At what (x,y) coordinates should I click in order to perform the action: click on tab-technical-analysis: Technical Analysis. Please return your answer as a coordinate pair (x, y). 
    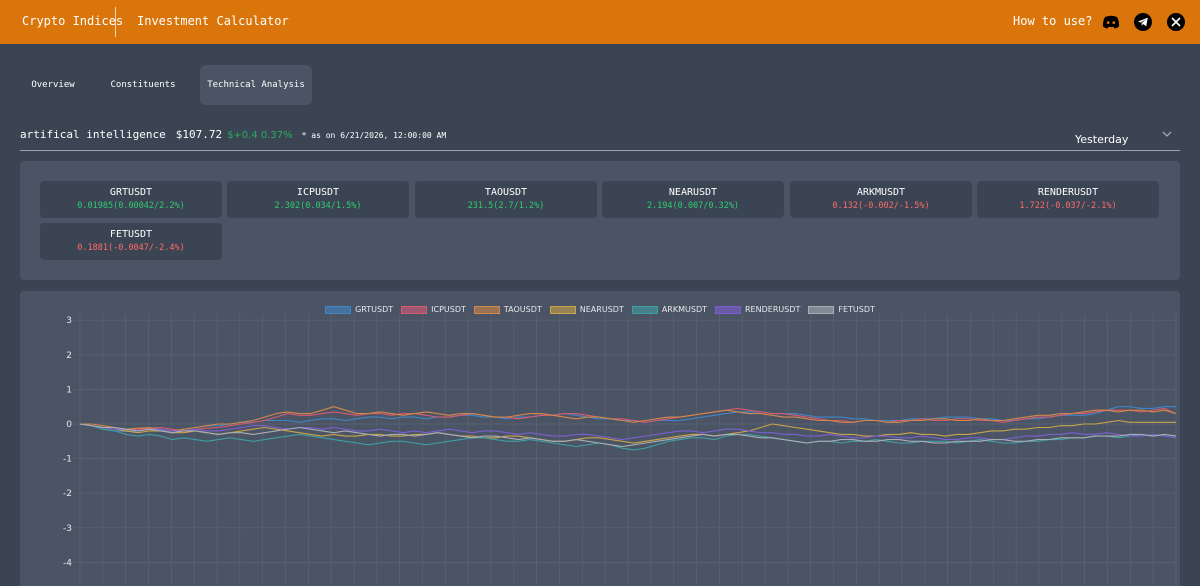
    Looking at the image, I should click on (256, 85).